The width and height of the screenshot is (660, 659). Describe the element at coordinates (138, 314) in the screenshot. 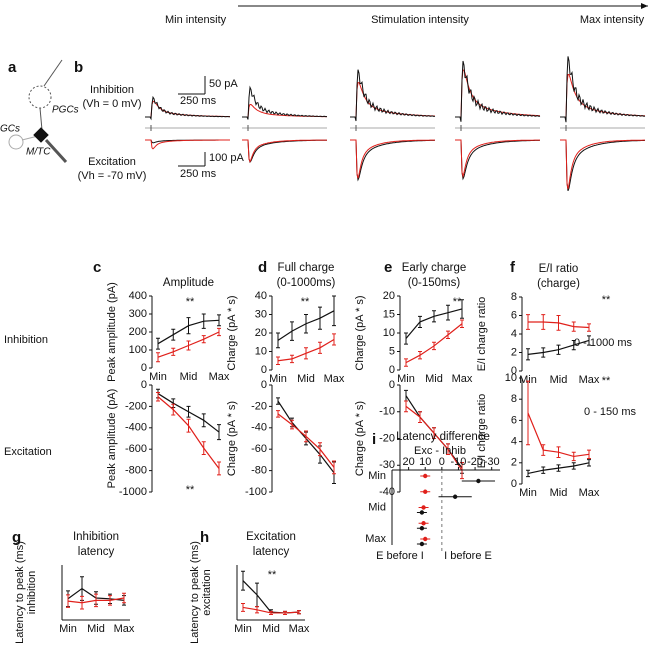

I see `y-tick-label: 300` at that location.